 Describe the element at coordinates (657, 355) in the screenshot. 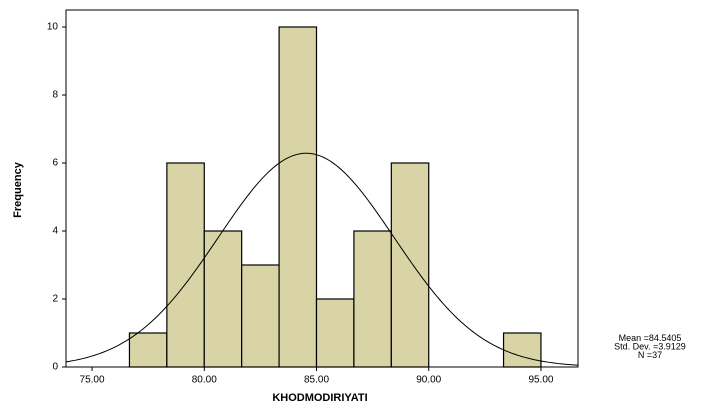

I see `stat-value: 37` at that location.